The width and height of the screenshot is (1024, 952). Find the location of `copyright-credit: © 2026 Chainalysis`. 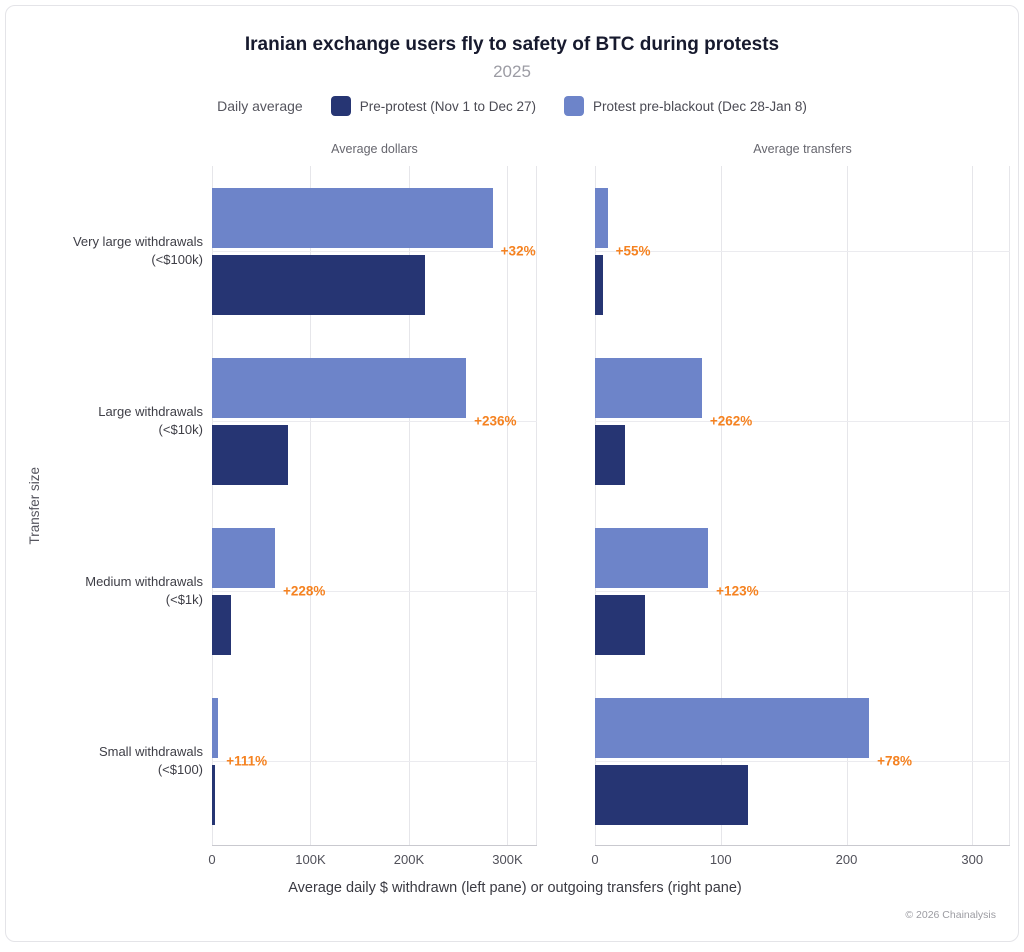

copyright-credit: © 2026 Chainalysis is located at coordinates (950, 915).